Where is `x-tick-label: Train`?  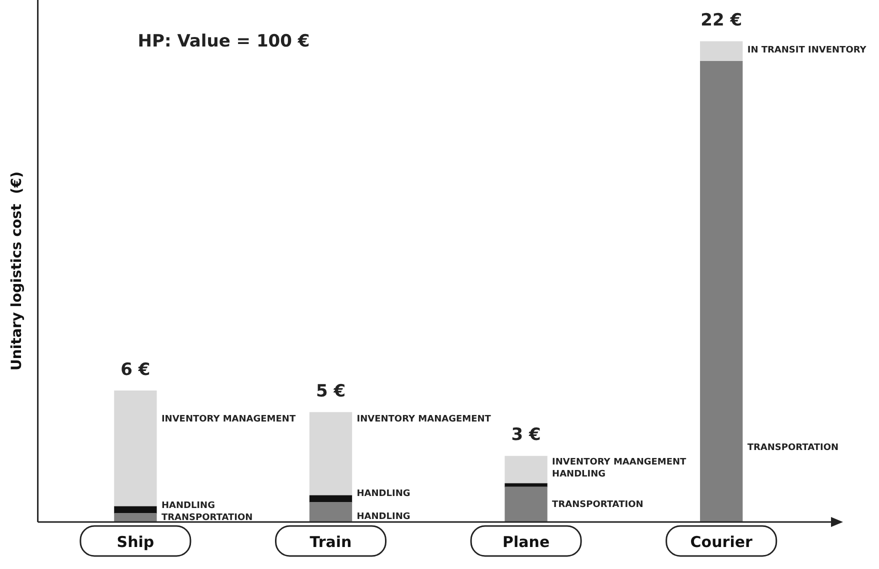 x-tick-label: Train is located at coordinates (331, 541).